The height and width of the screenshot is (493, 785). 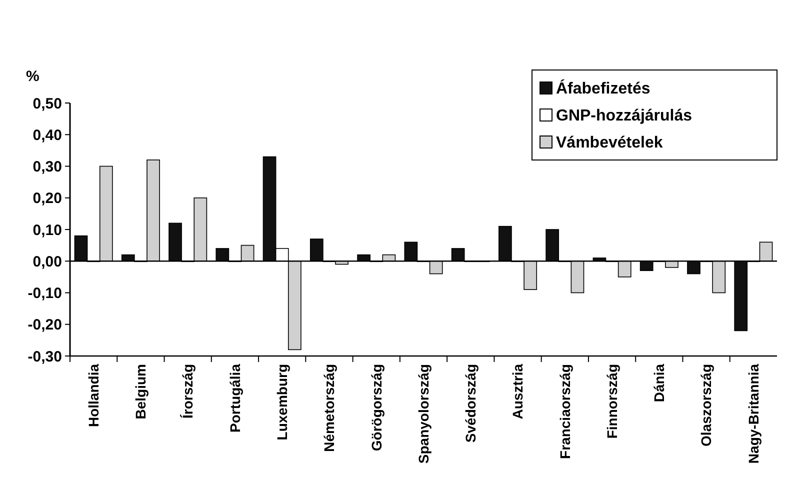 I want to click on x-tick-label: Finnország, so click(x=612, y=401).